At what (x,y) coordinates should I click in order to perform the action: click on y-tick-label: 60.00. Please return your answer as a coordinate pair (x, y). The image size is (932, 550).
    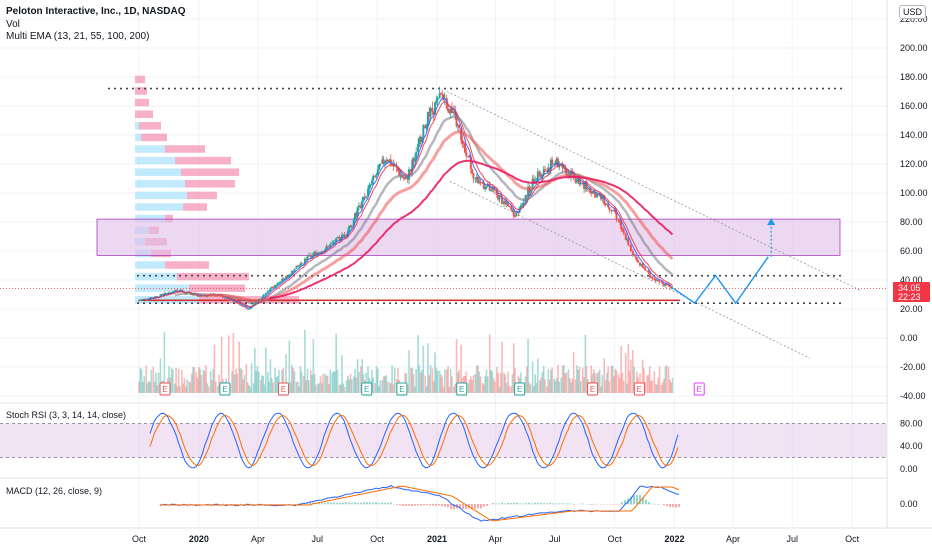
    Looking at the image, I should click on (911, 251).